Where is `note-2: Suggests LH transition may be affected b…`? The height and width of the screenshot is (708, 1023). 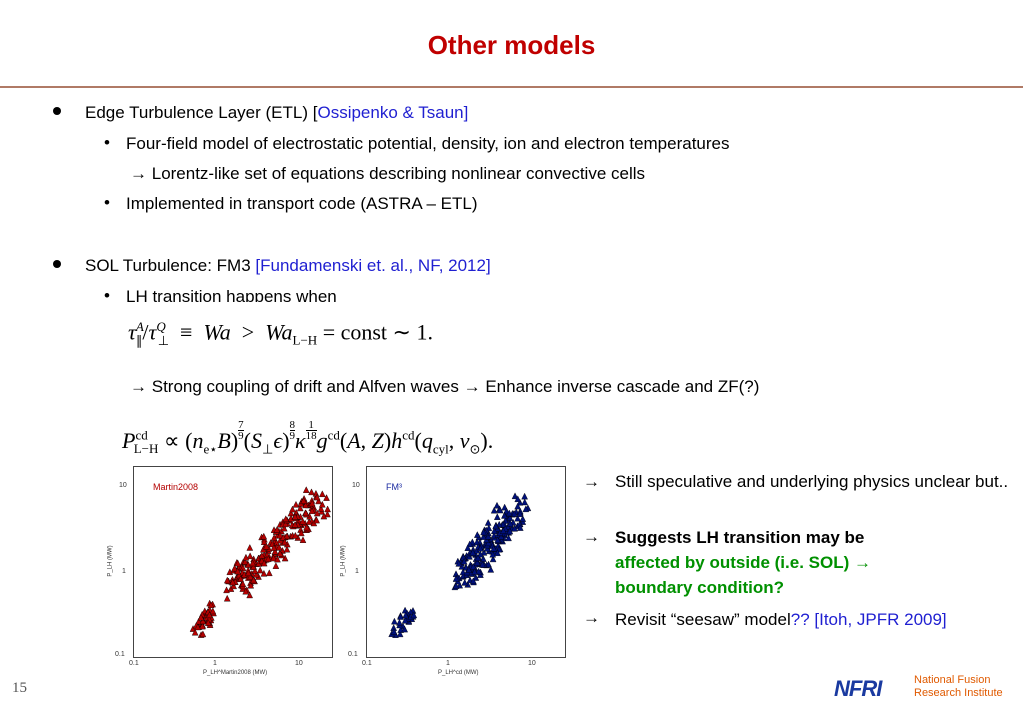 note-2: Suggests LH transition may be affected b… is located at coordinates (815, 562).